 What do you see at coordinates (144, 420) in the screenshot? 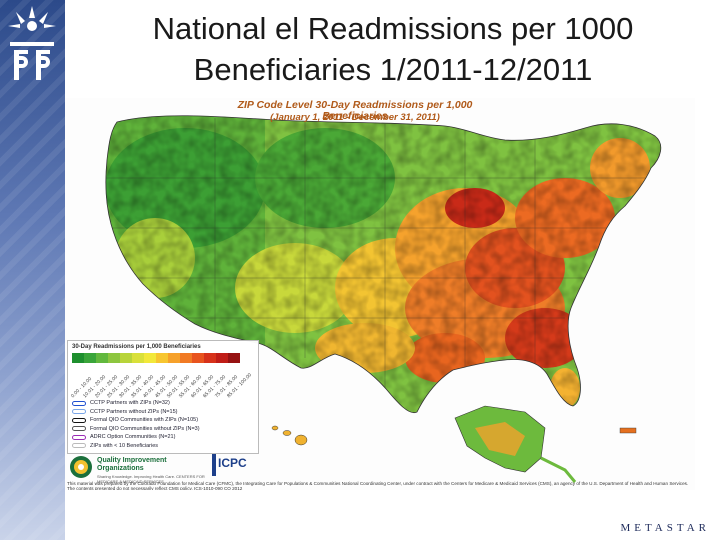
I see `legend-item-label: Formal QIO Communities with ZIPs (N=105)` at bounding box center [144, 420].